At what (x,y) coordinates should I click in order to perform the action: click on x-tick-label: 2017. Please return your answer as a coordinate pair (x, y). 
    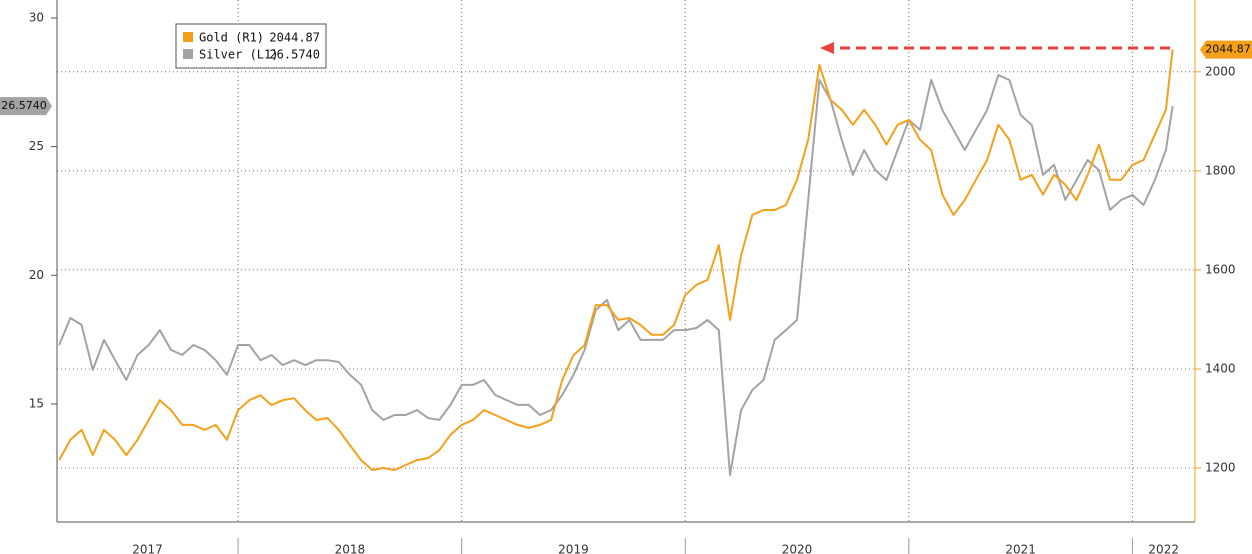
    Looking at the image, I should click on (147, 548).